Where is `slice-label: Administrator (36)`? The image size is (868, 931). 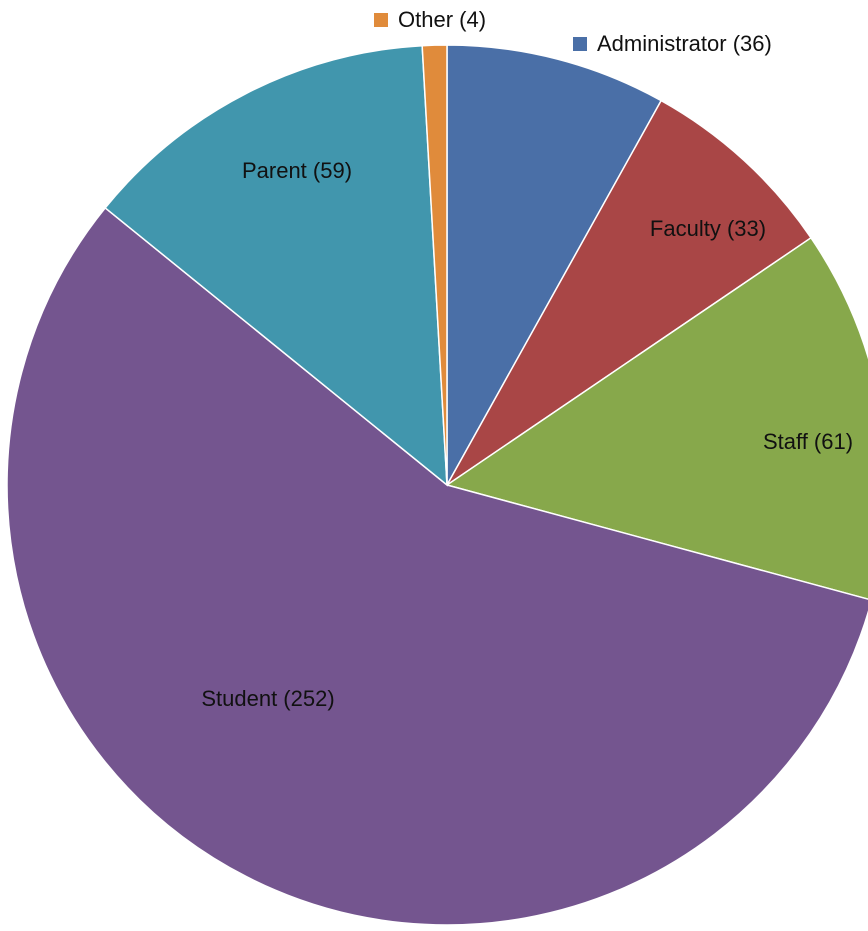 slice-label: Administrator (36) is located at coordinates (684, 43).